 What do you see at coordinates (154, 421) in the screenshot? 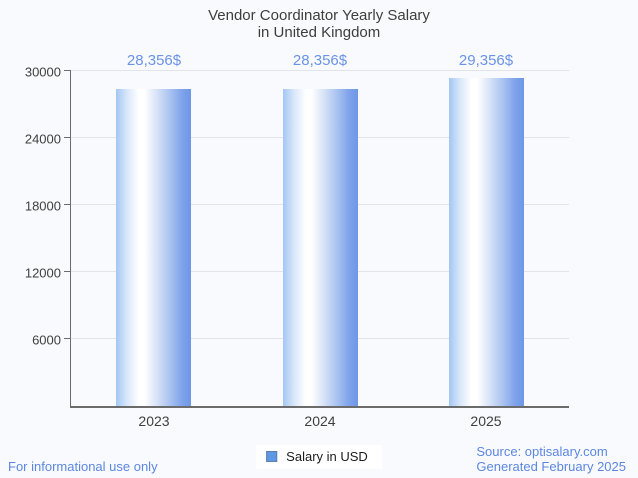
I see `x-tick-label-2023: 2023` at bounding box center [154, 421].